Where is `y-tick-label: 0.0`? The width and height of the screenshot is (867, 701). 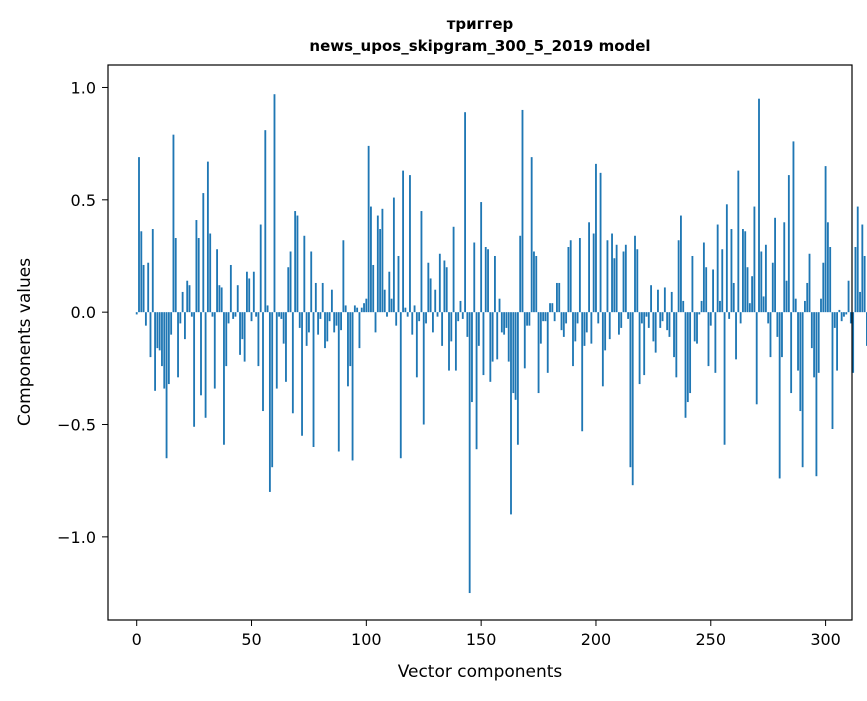
y-tick-label: 0.0 is located at coordinates (83, 312).